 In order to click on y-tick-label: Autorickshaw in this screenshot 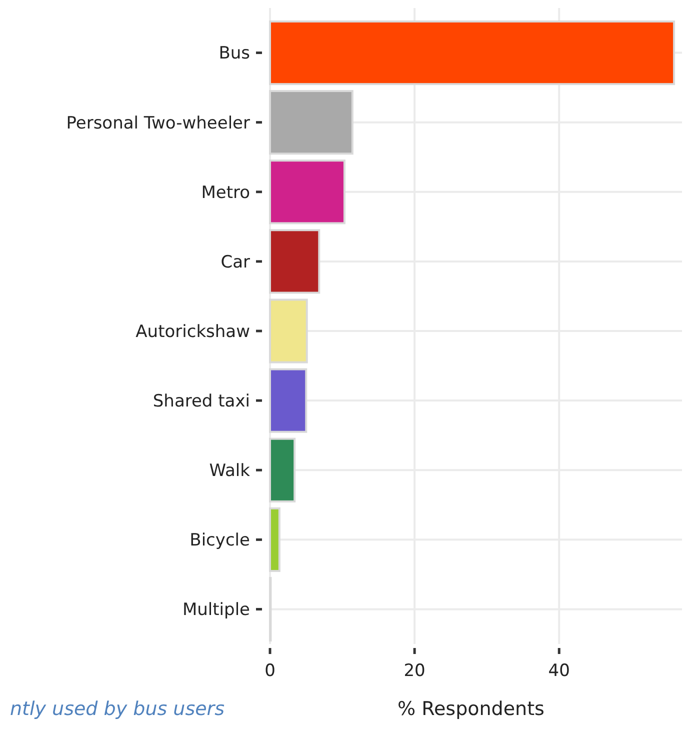, I will do `click(193, 332)`.